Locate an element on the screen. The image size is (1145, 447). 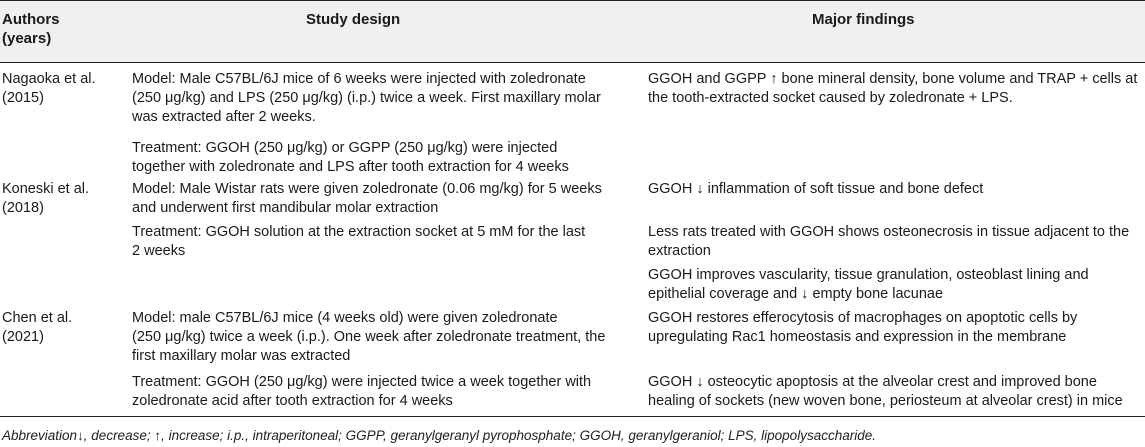
top-rule is located at coordinates (572, 0).